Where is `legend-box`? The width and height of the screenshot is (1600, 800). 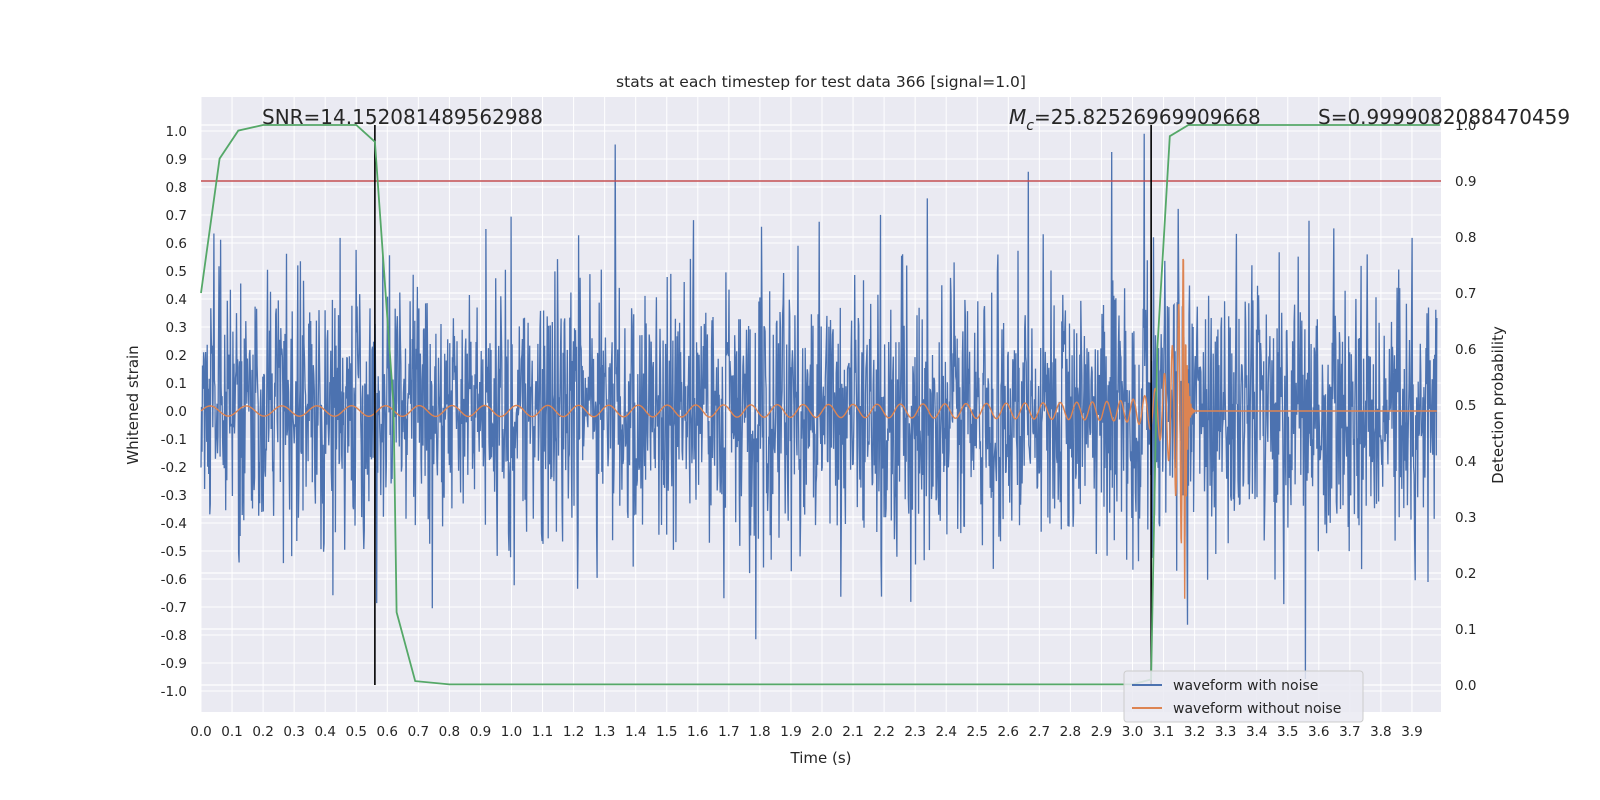
legend-box is located at coordinates (1243, 696).